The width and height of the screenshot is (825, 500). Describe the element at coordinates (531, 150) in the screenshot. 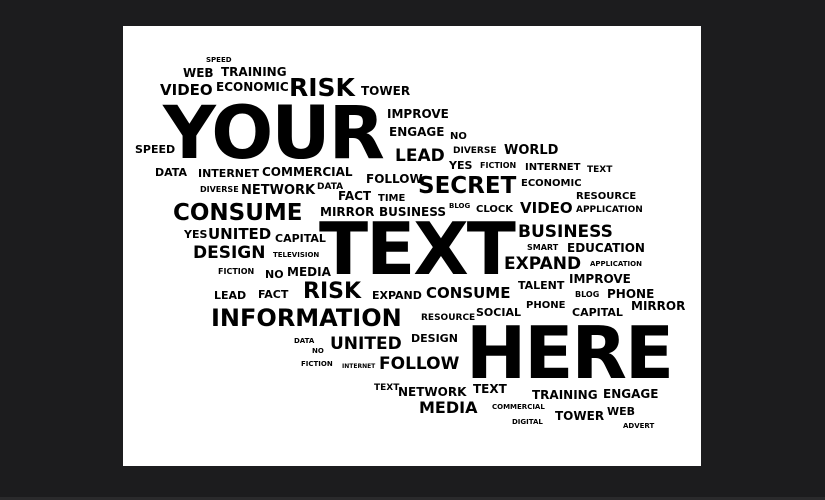

I see `word: WORLD` at that location.